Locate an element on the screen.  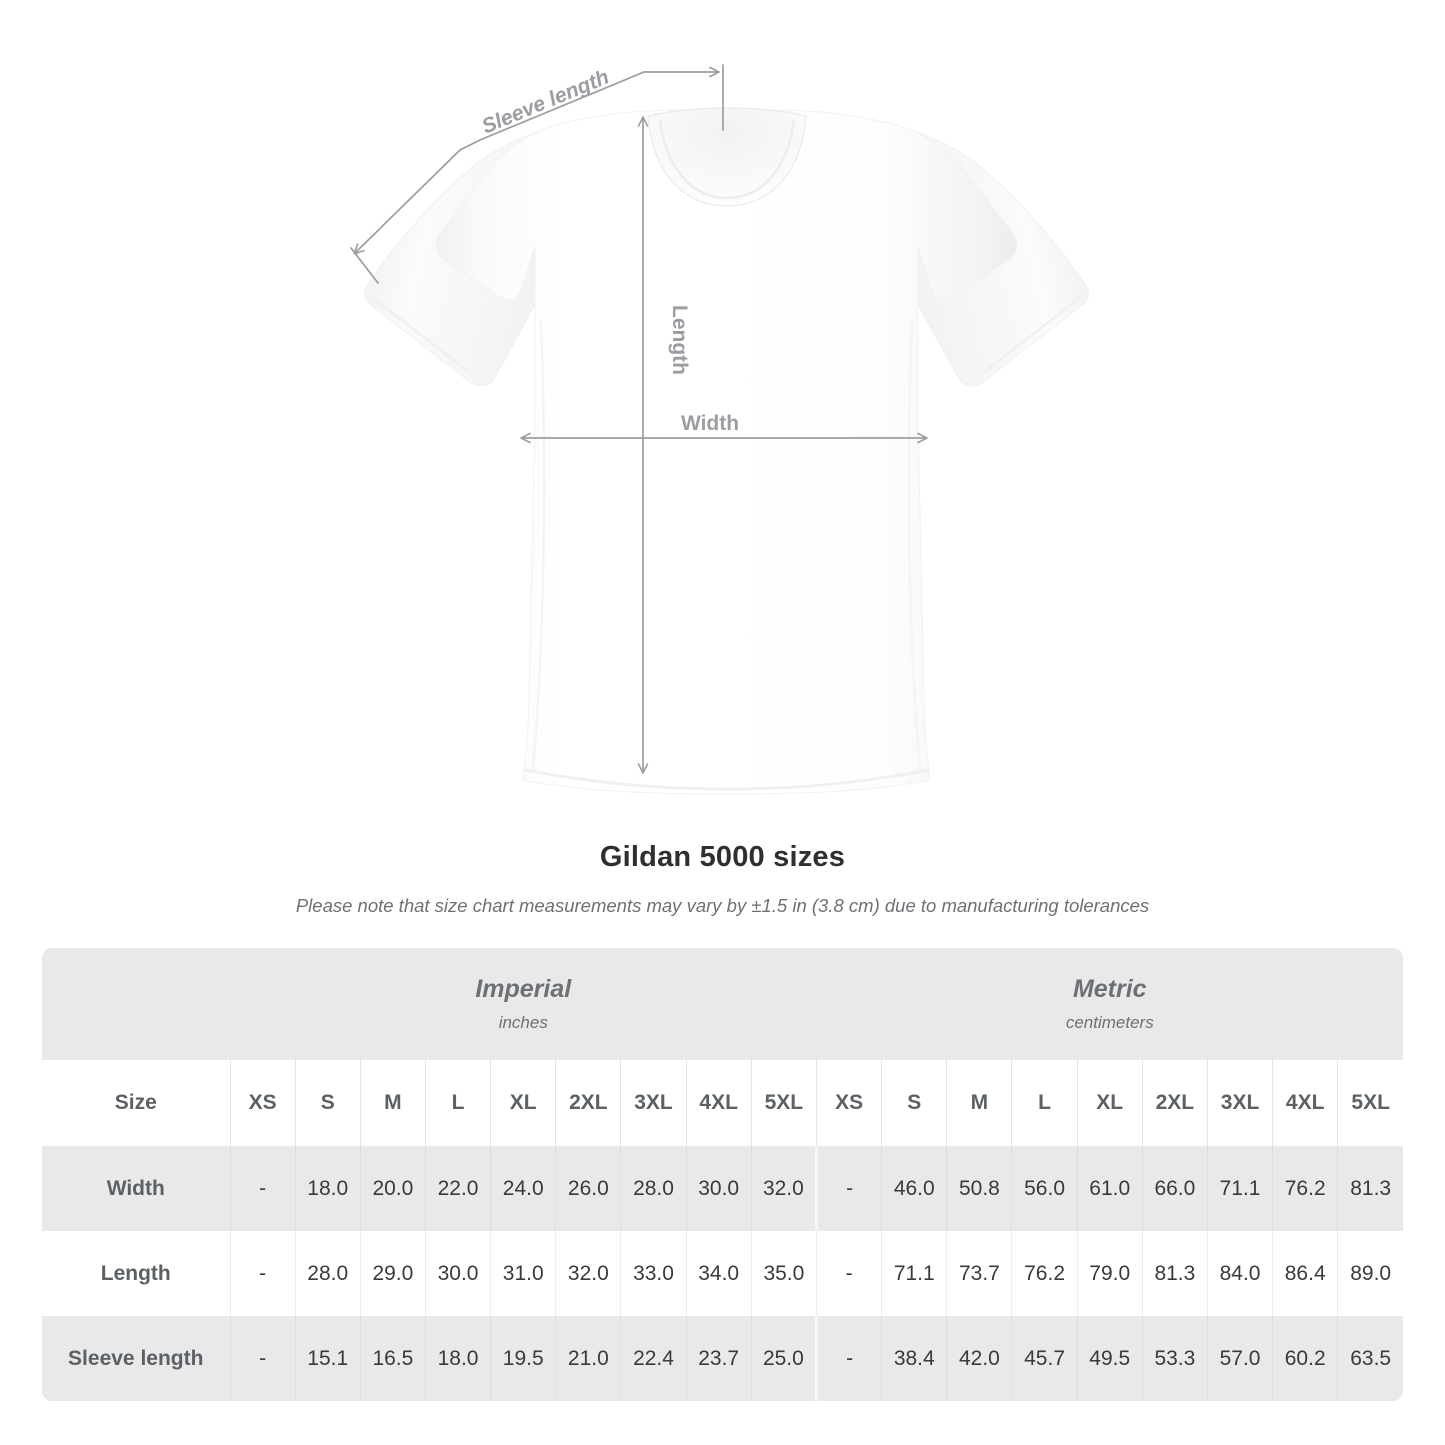
cell-length-metric-l: 76.2 is located at coordinates (1044, 1273).